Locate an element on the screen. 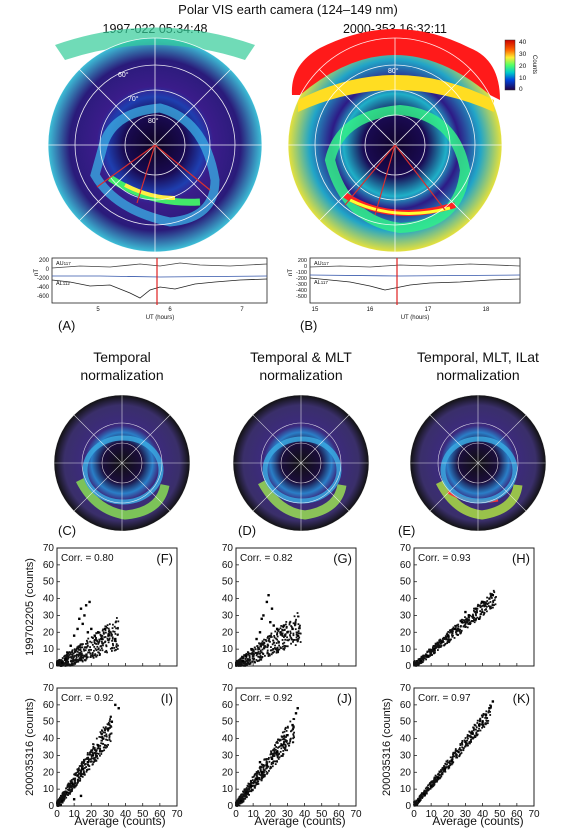  y-tick-label: 50 is located at coordinates (49, 722).